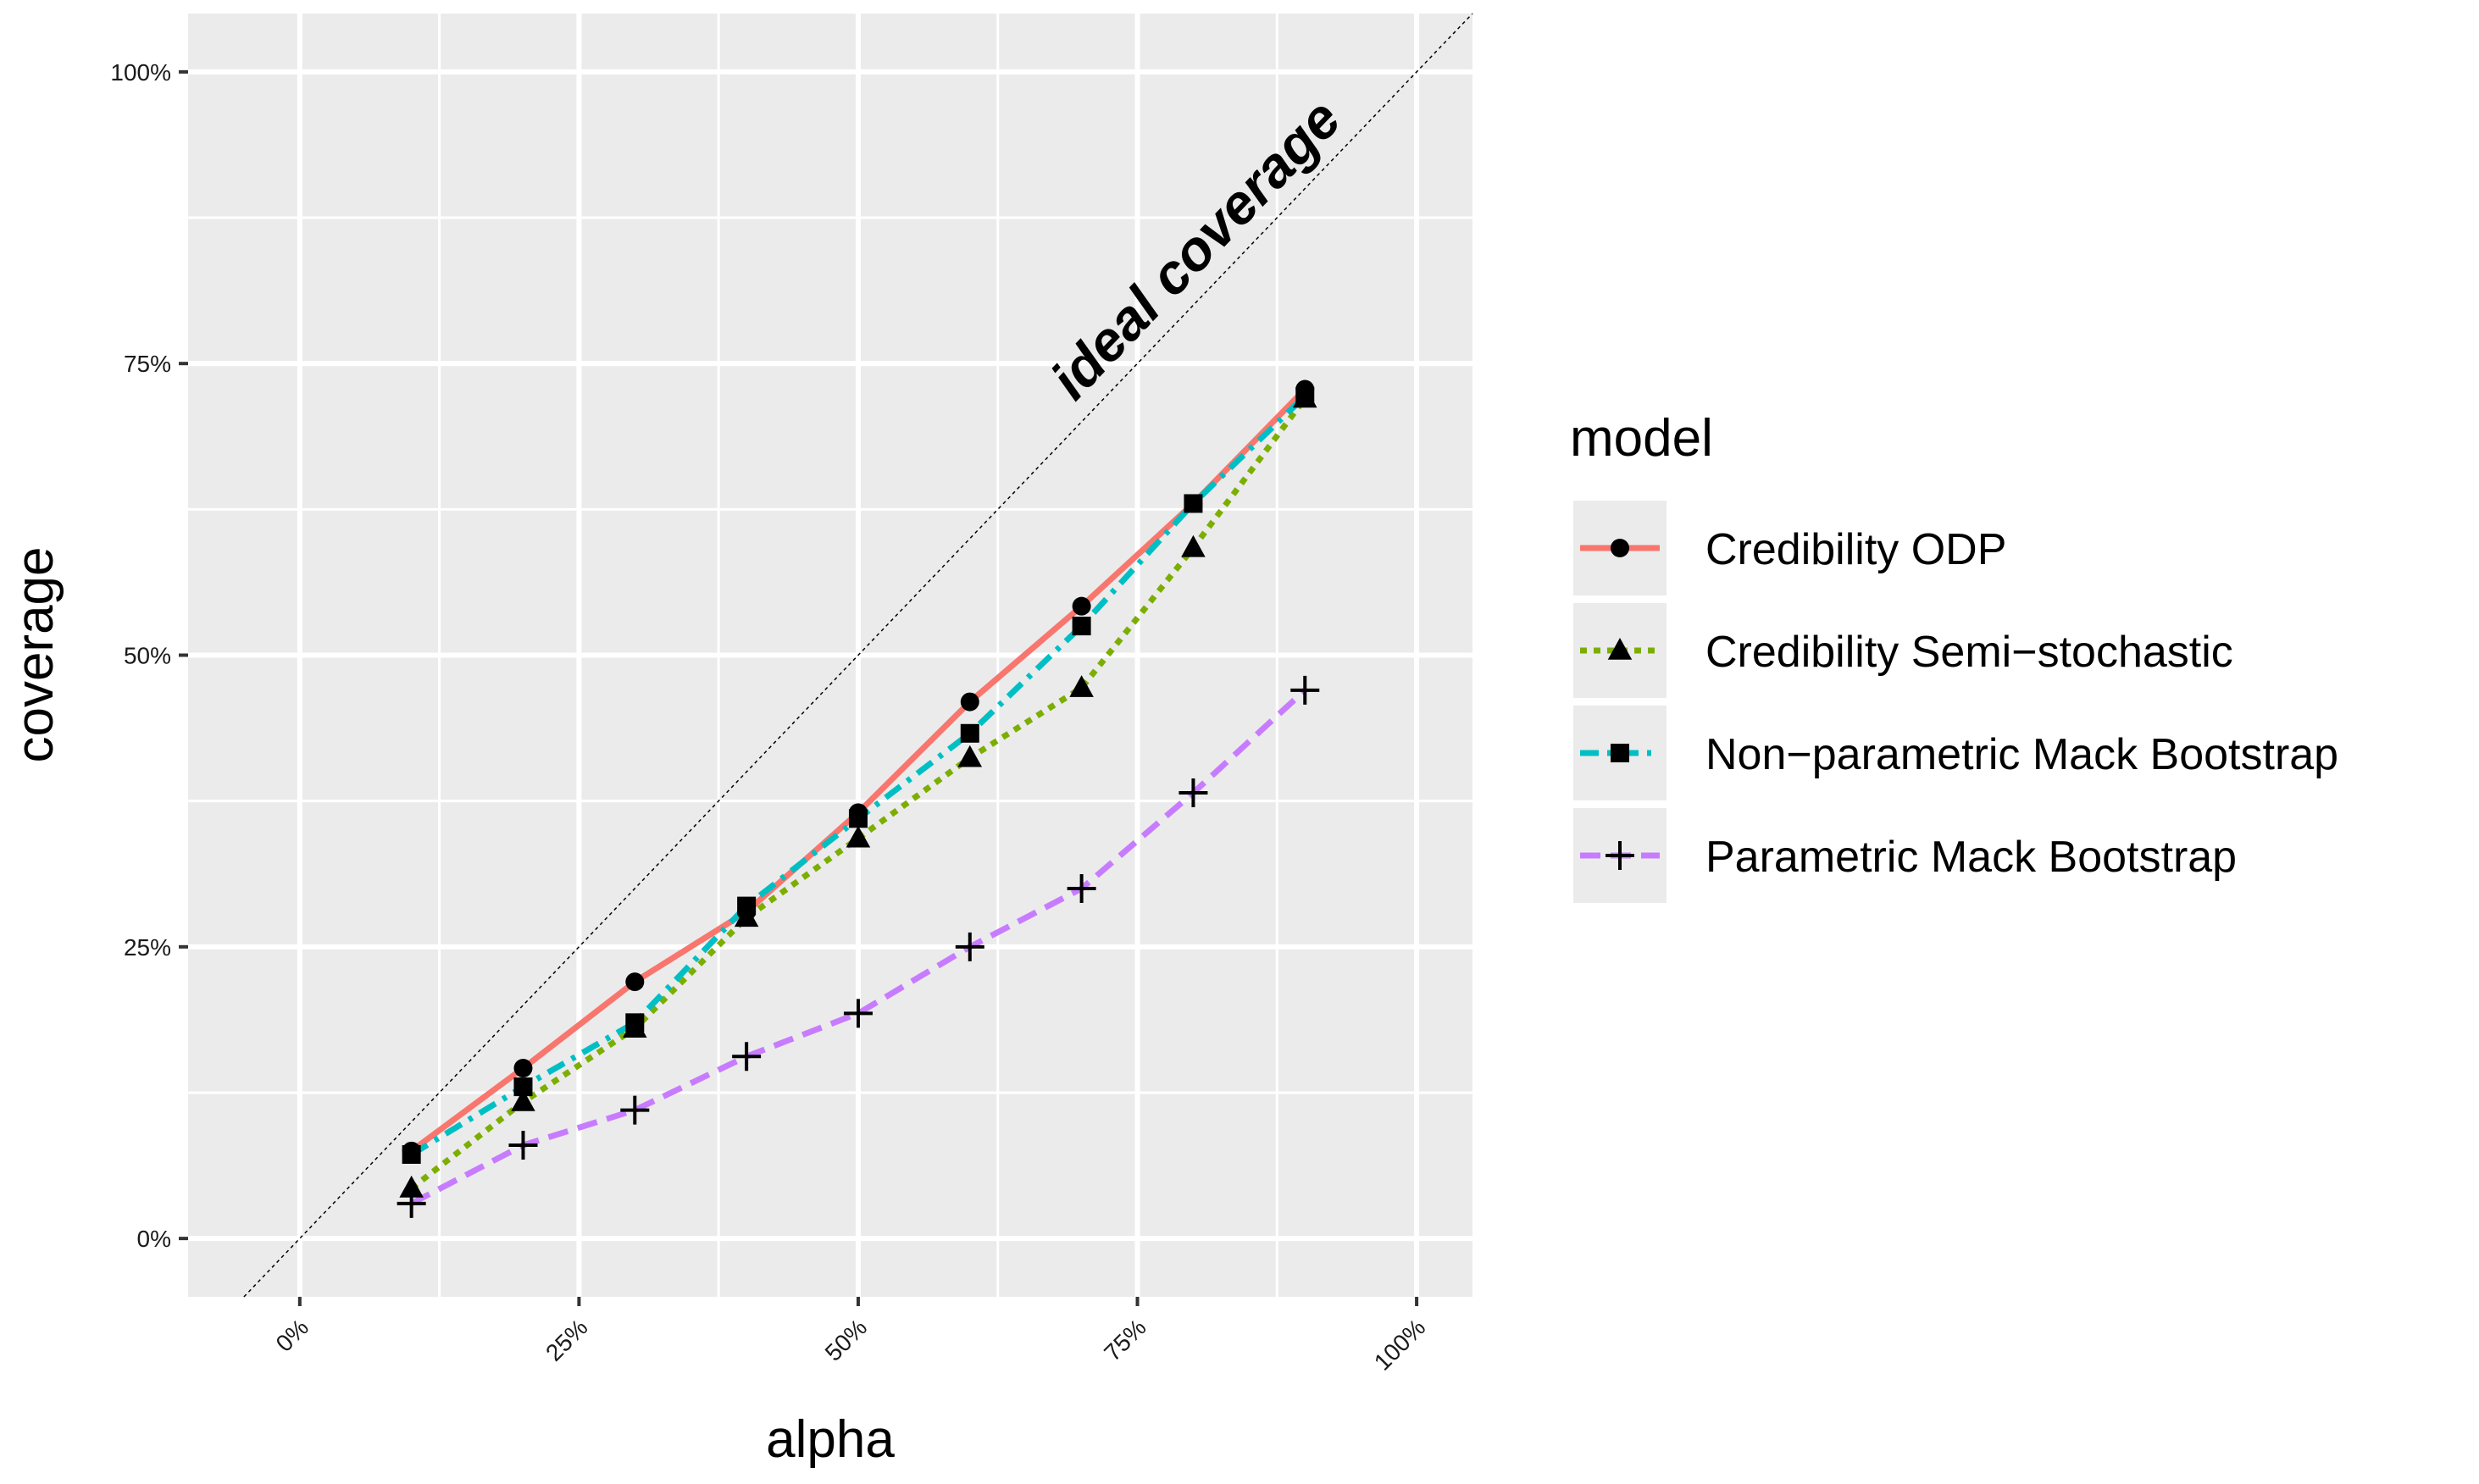 This screenshot has width=2479, height=1484. I want to click on x-tick-label: 100%, so click(1400, 1345).